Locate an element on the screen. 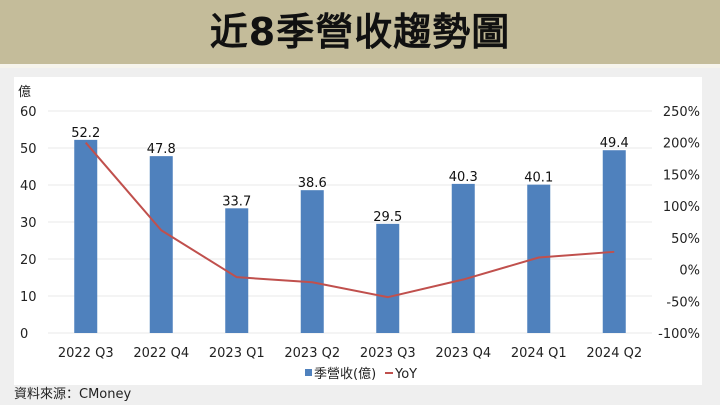 Image resolution: width=720 pixels, height=405 pixels. x-axis-label: 2023 Q2 is located at coordinates (312, 353).